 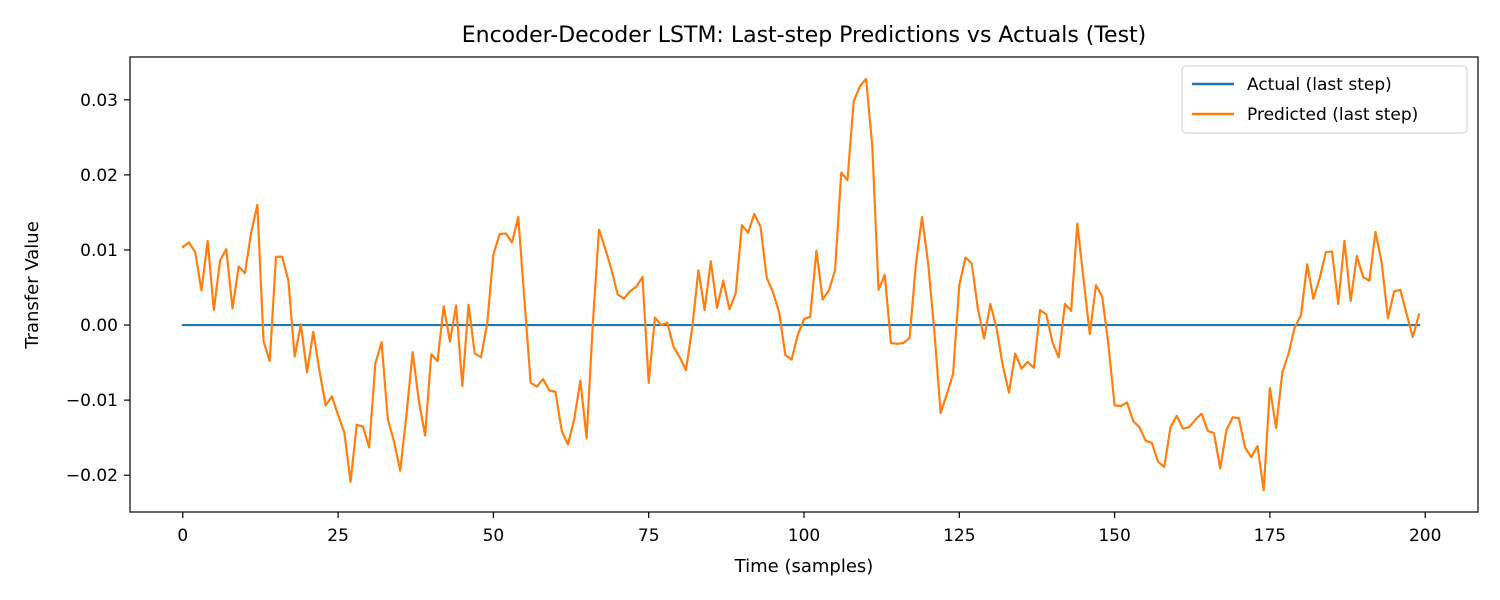 What do you see at coordinates (92, 401) in the screenshot?
I see `y-tick-label: −0.01` at bounding box center [92, 401].